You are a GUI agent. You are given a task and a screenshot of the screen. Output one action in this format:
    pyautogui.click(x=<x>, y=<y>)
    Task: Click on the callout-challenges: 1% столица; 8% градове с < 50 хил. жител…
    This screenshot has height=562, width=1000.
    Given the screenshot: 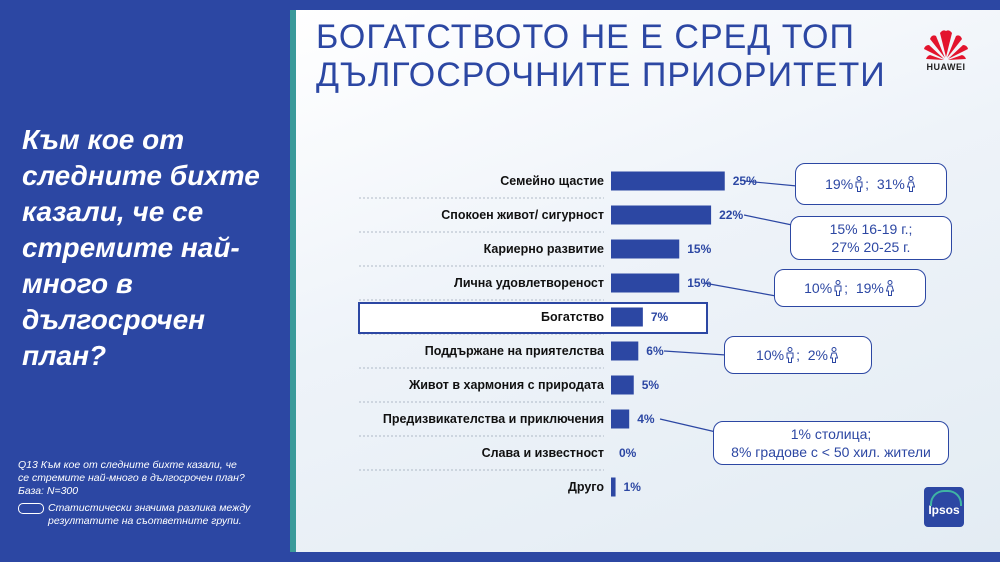 What is the action you would take?
    pyautogui.click(x=831, y=443)
    